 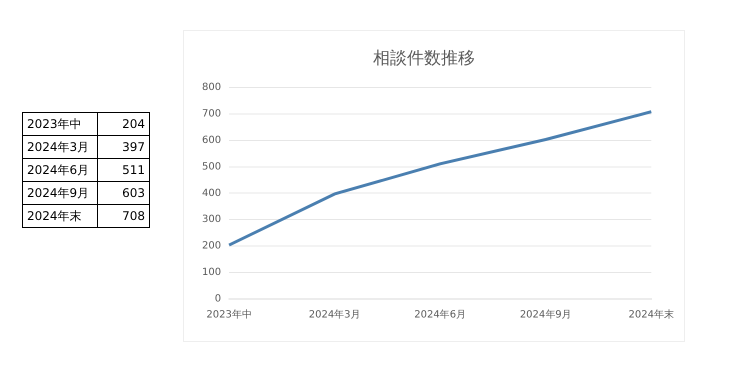 I want to click on text: 2024年9月, so click(x=60, y=193).